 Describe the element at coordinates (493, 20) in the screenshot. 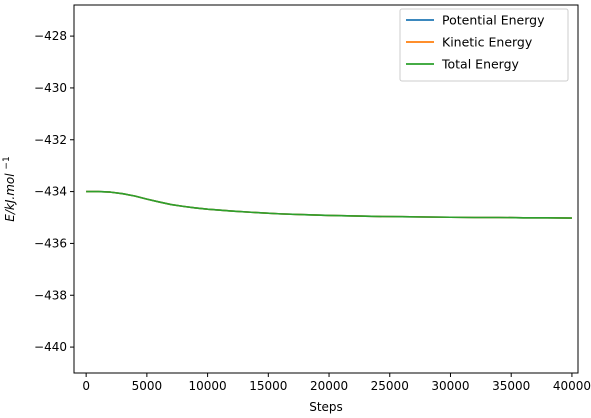

I see `legend-label: Potential Energy` at that location.